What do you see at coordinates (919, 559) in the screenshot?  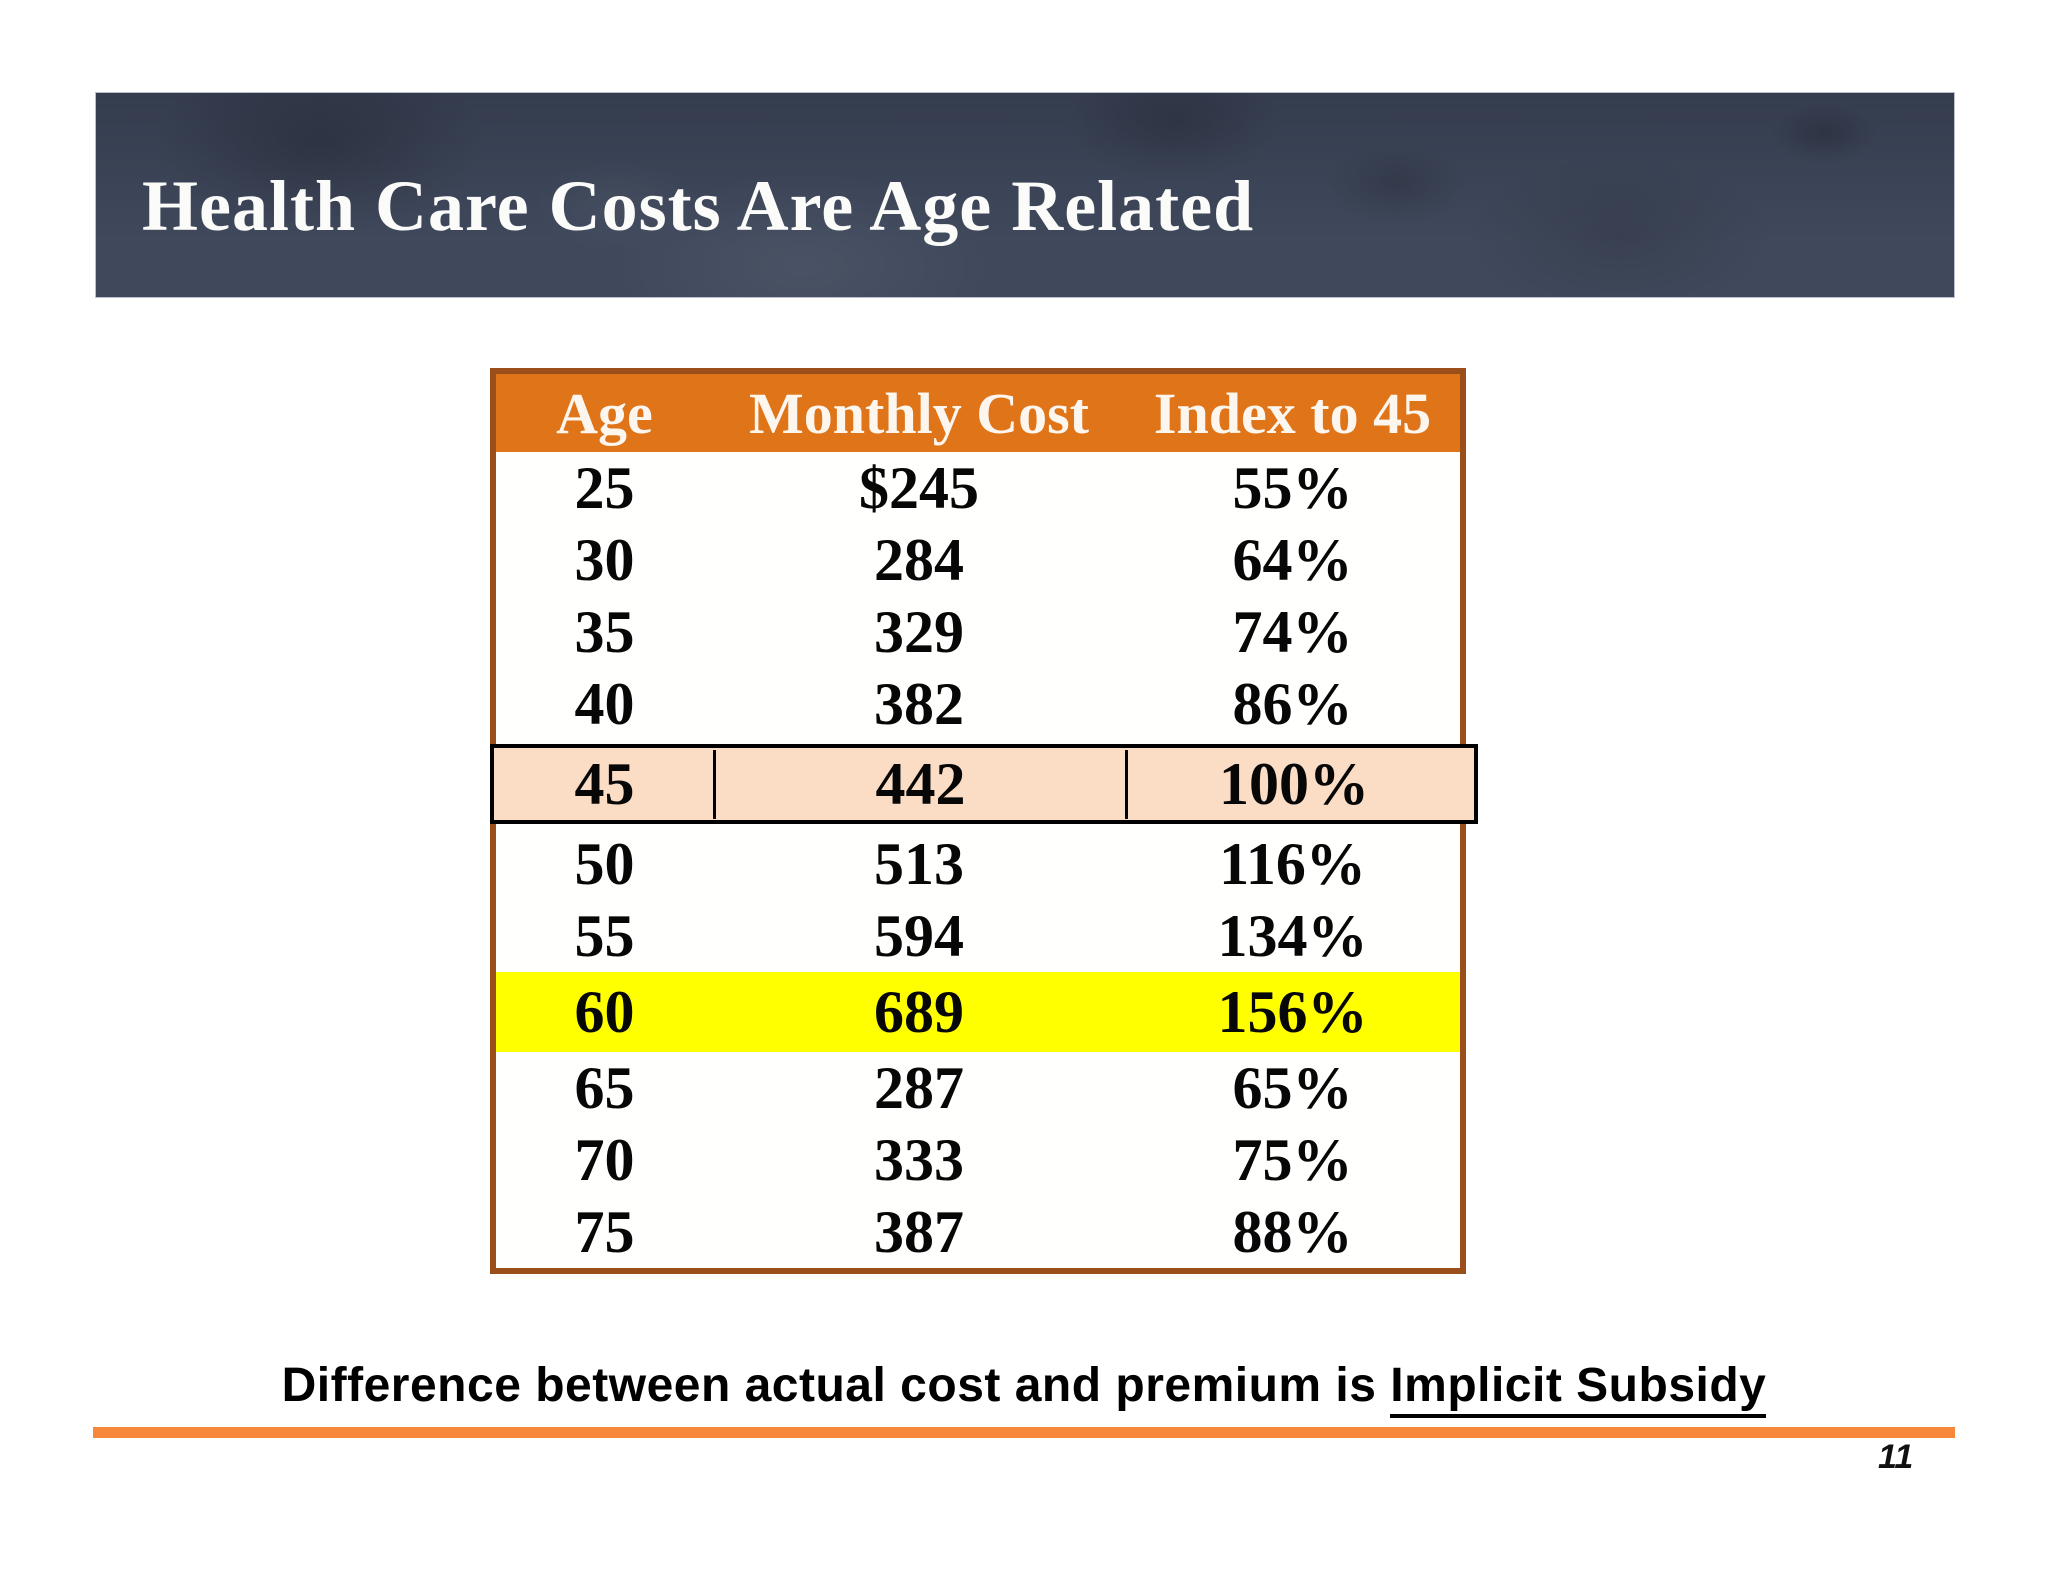 I see `table-cell: 284` at bounding box center [919, 559].